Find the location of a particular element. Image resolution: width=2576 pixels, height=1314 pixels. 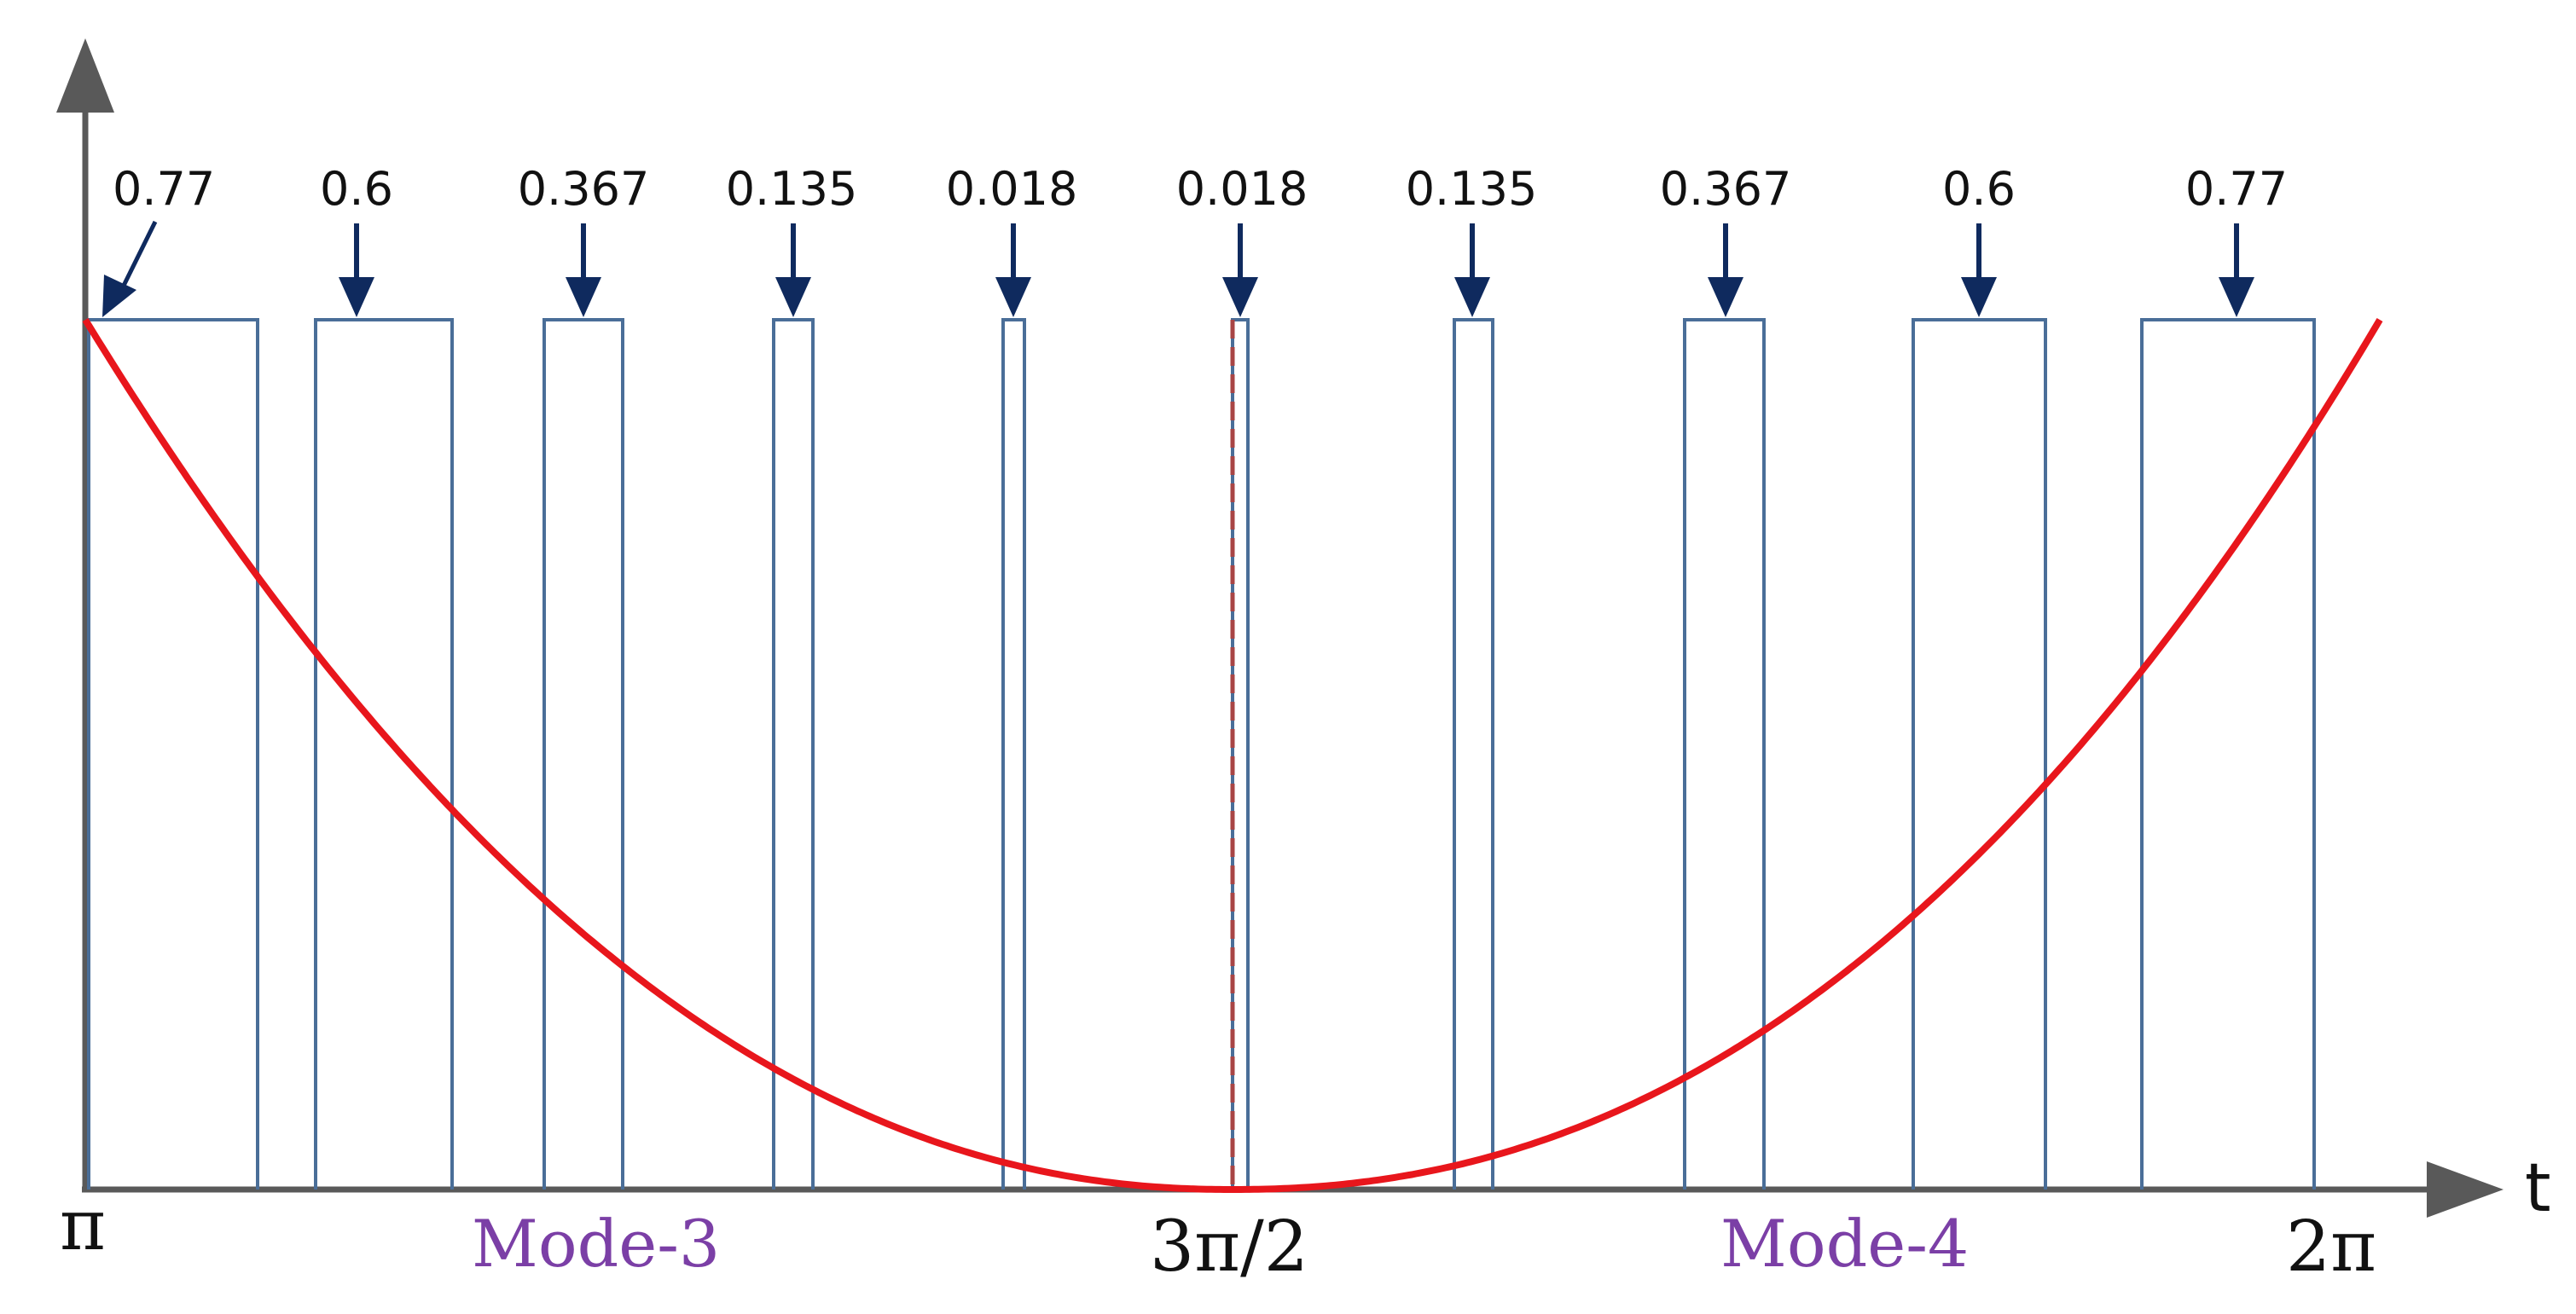

duty-arrows is located at coordinates (1178, 269).